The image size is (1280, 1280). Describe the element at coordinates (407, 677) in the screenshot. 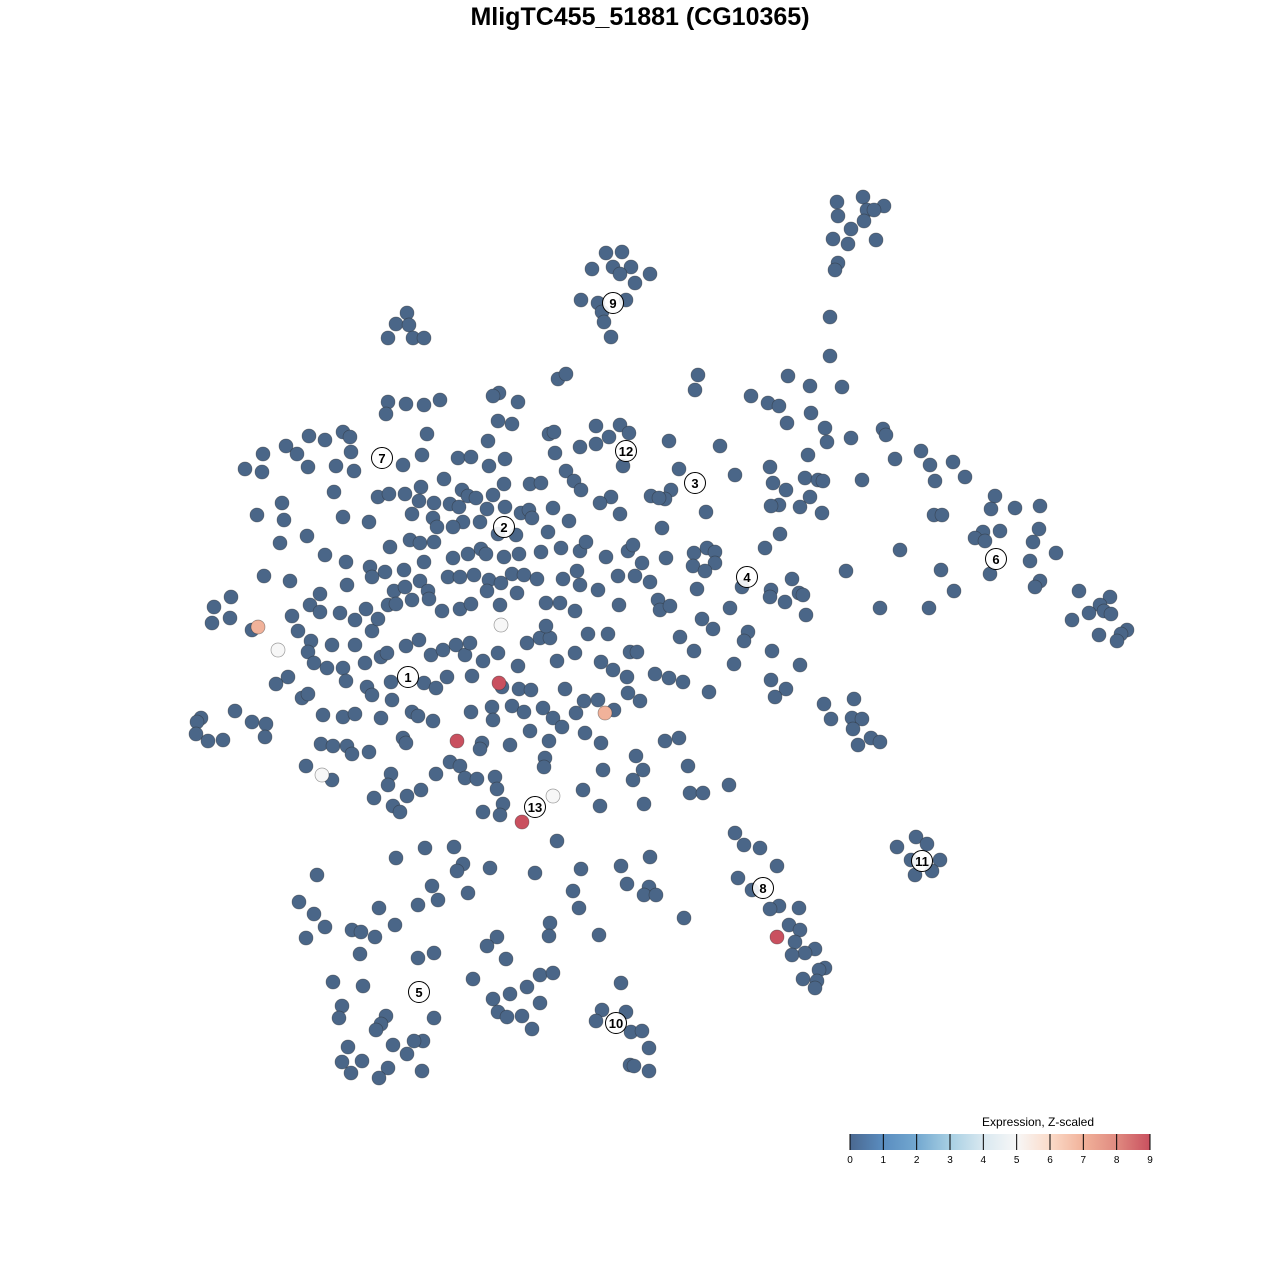

I see `cluster-label-text: 1` at that location.